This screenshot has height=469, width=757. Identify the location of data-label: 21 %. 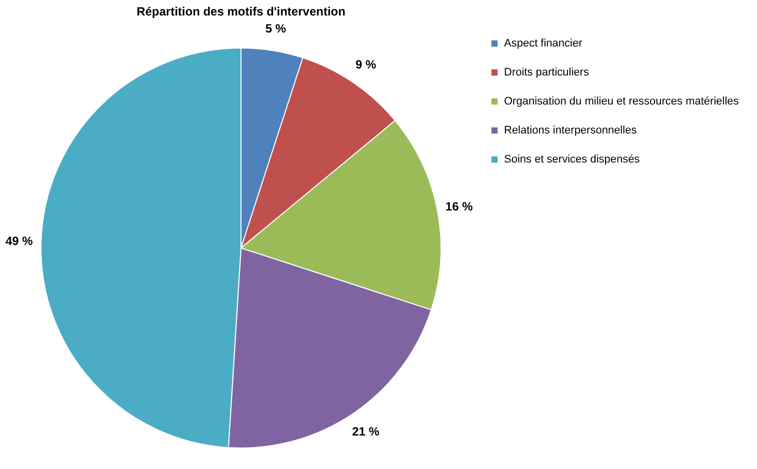
(366, 431).